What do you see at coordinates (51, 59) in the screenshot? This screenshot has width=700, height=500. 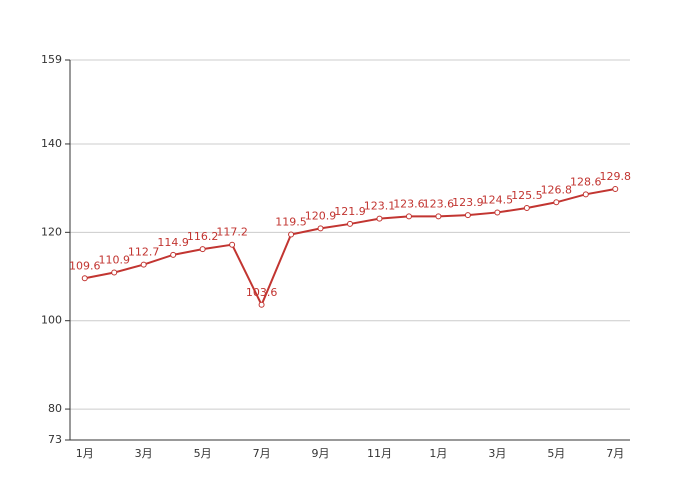 I see `y-tick-label: 159` at bounding box center [51, 59].